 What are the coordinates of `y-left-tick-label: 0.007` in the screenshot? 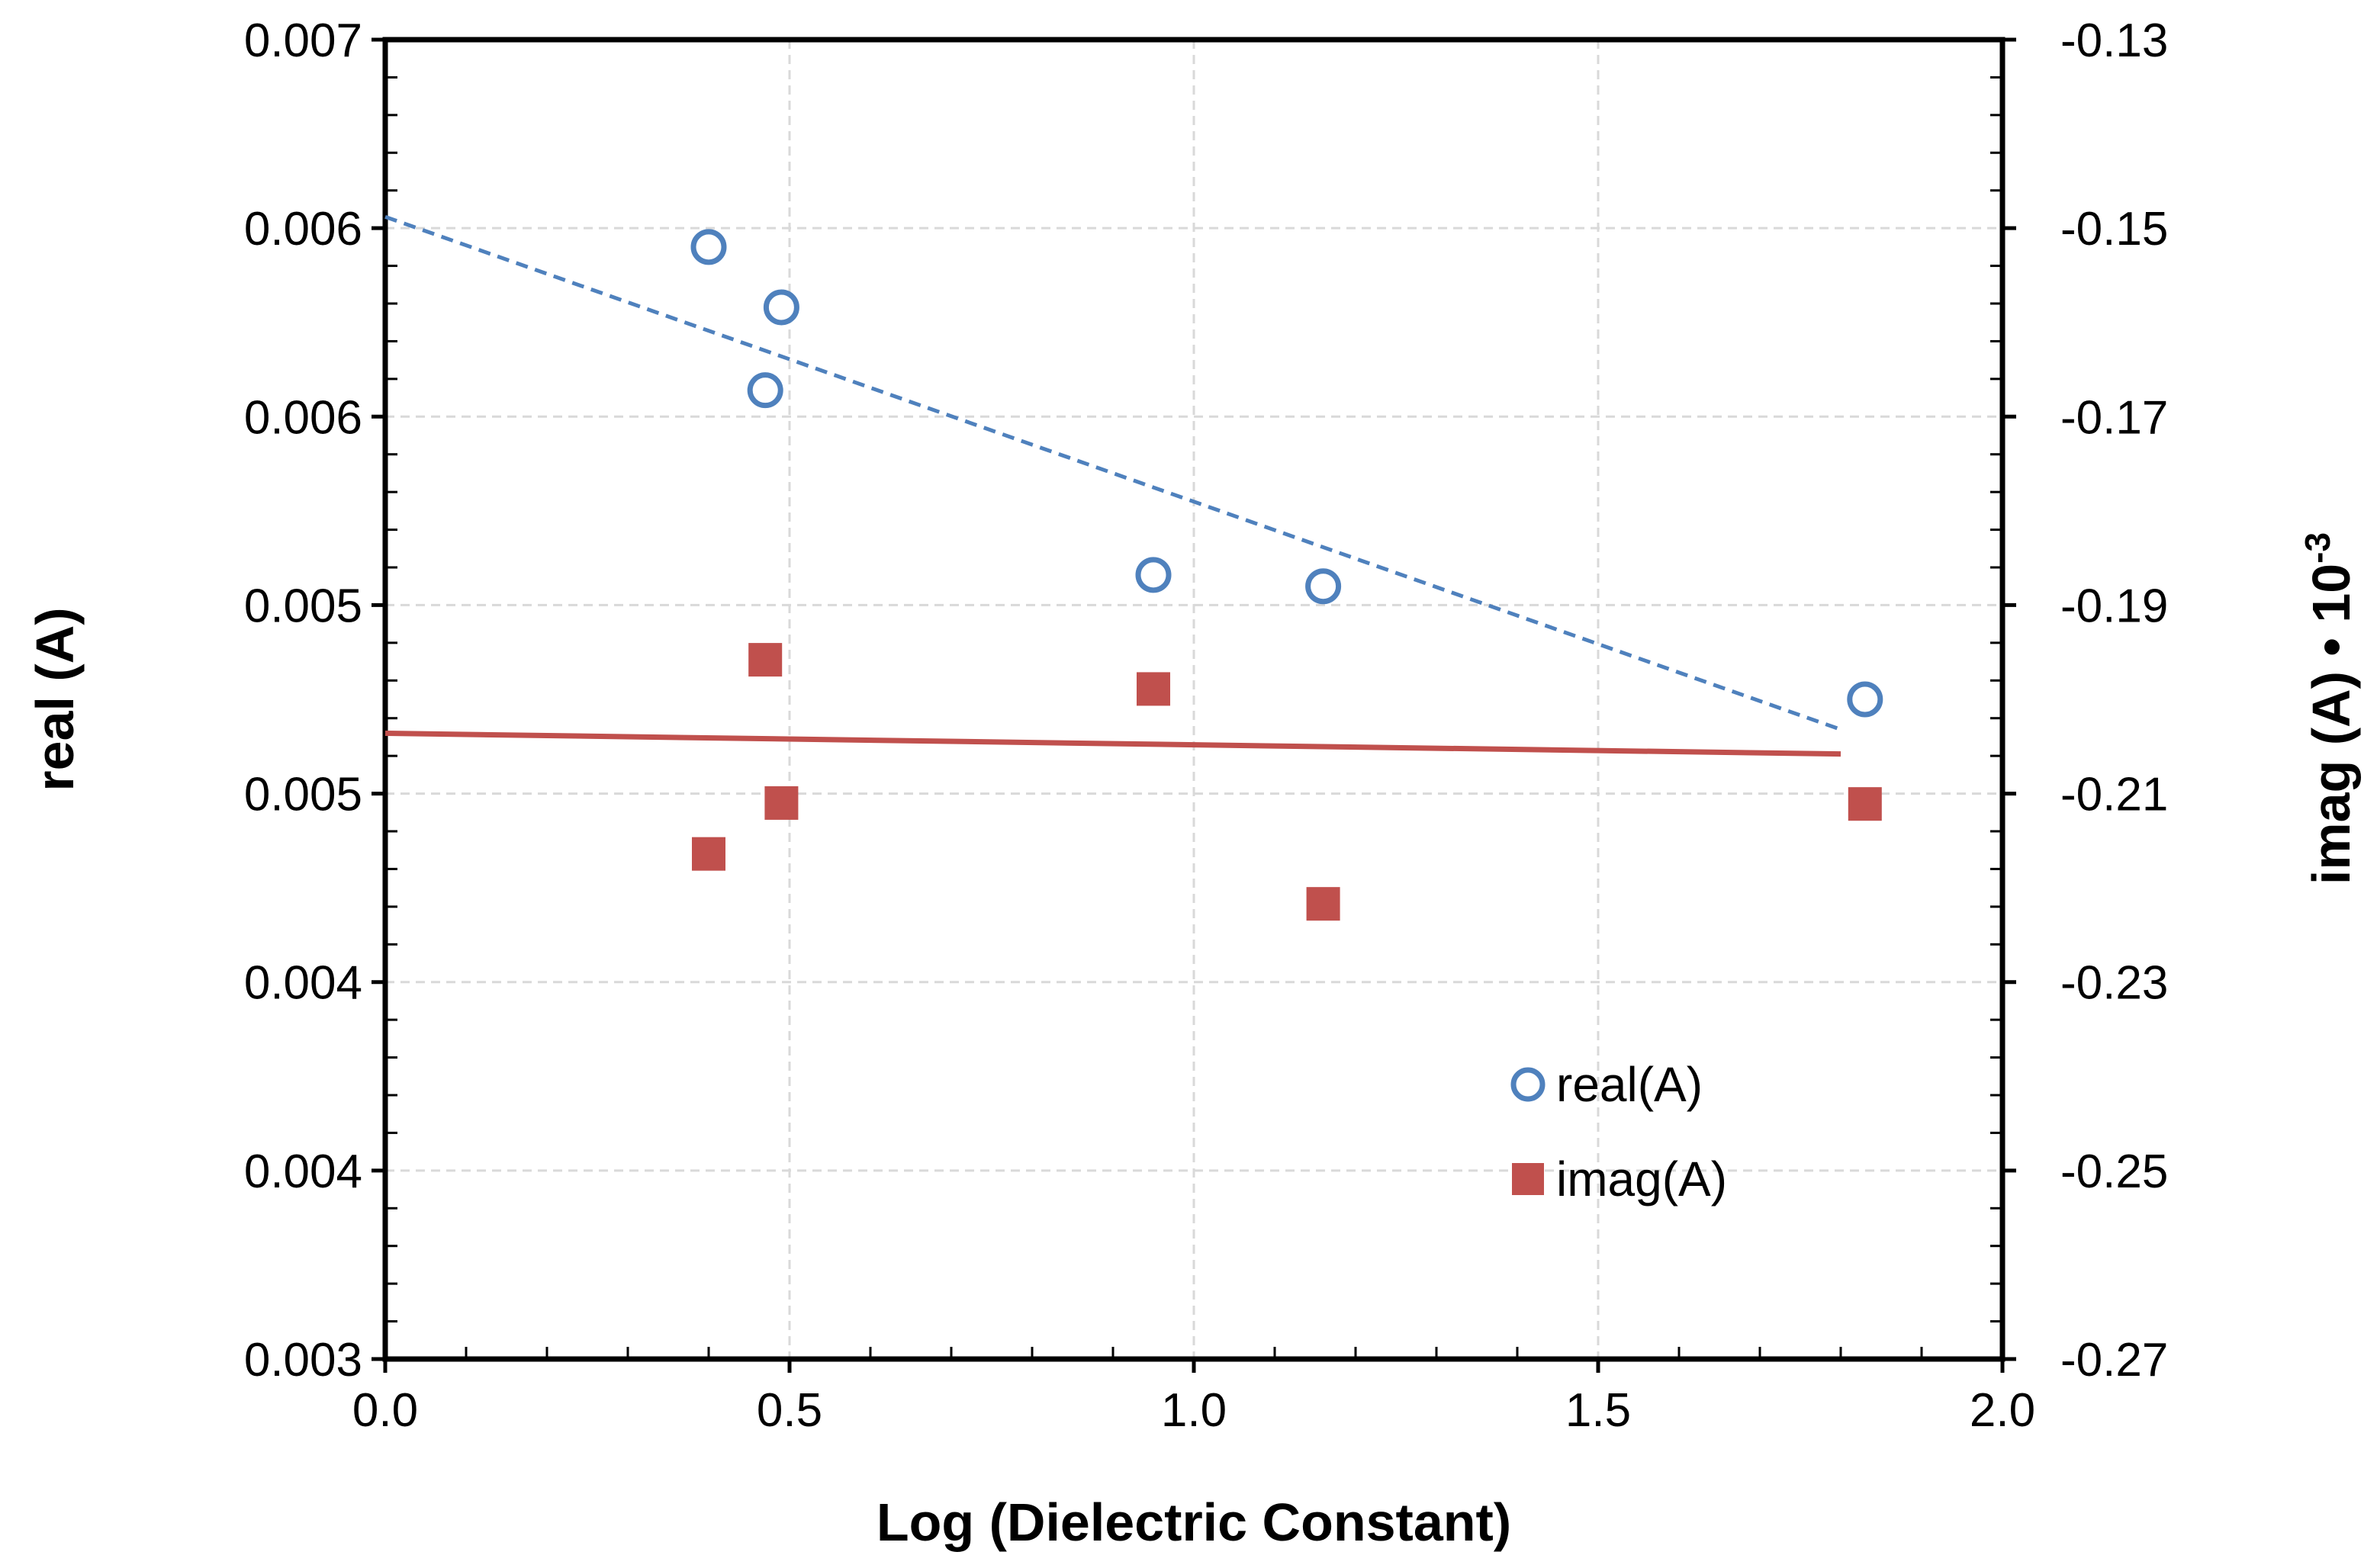 It's located at (303, 40).